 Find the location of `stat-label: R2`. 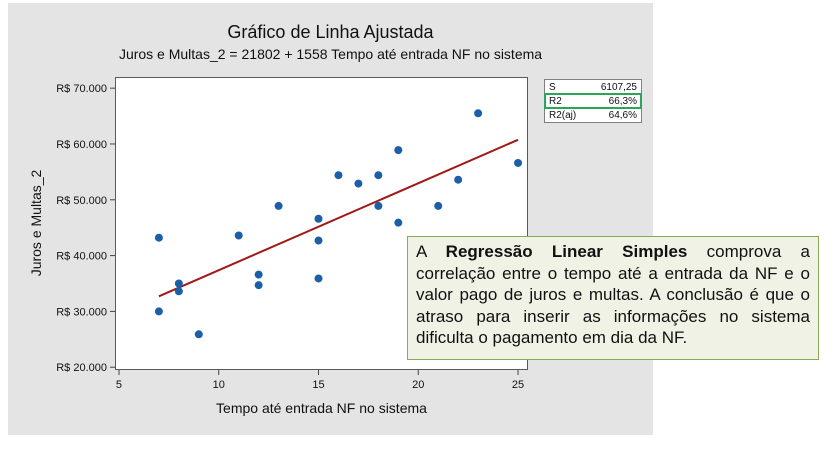

stat-label: R2 is located at coordinates (555, 101).